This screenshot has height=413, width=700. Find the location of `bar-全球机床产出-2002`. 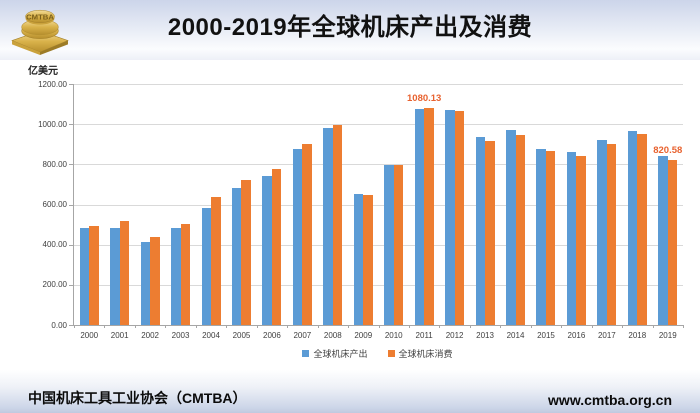

bar-全球机床产出-2002 is located at coordinates (145, 283).